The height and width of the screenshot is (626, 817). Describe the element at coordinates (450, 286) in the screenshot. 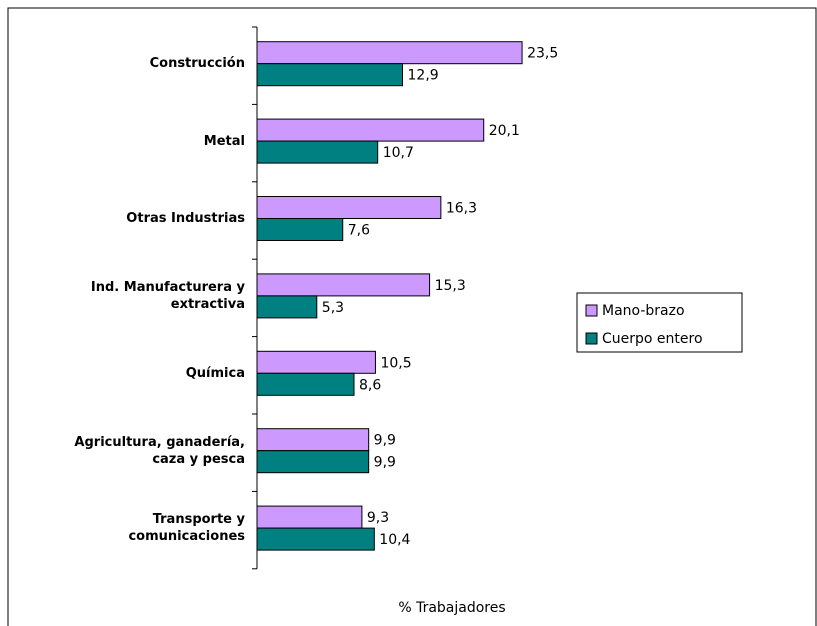

I see `value-label: 15,3` at that location.